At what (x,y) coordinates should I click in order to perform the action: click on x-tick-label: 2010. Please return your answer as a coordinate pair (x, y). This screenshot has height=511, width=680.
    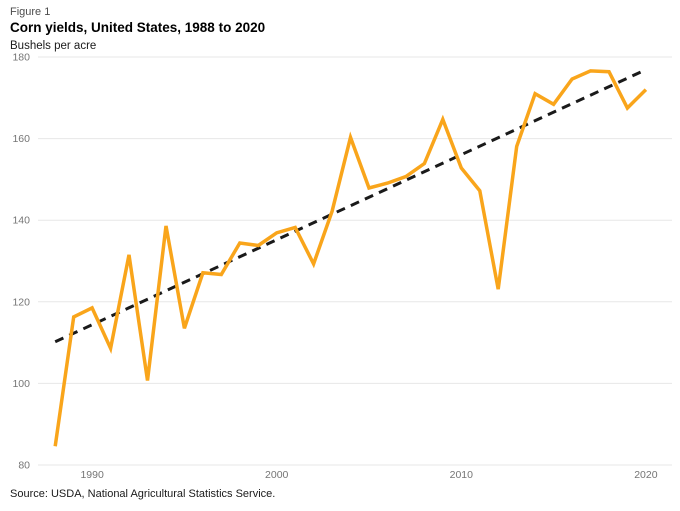
    Looking at the image, I should click on (462, 475).